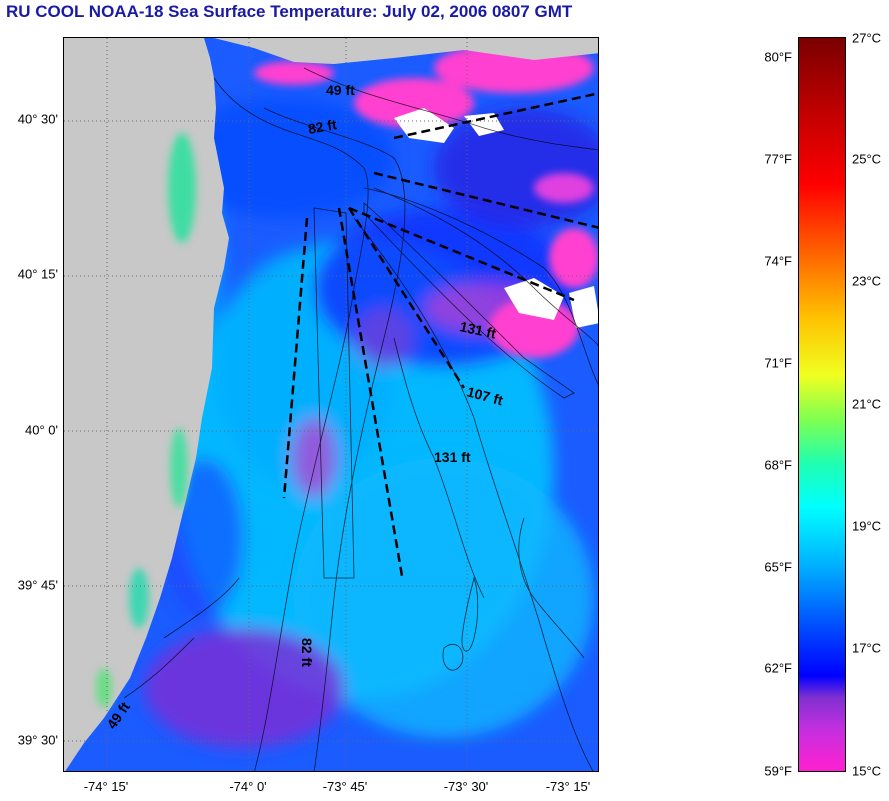 The image size is (889, 801). I want to click on longitude-label: -73° 45', so click(345, 786).